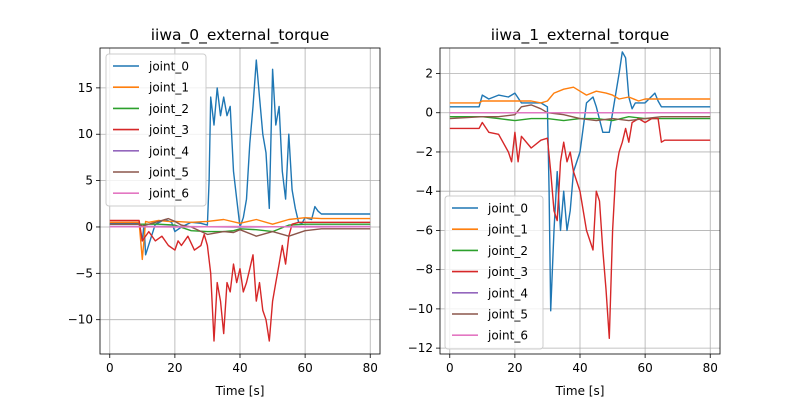 The width and height of the screenshot is (800, 400). Describe the element at coordinates (85, 134) in the screenshot. I see `y-tick-label: 10` at that location.